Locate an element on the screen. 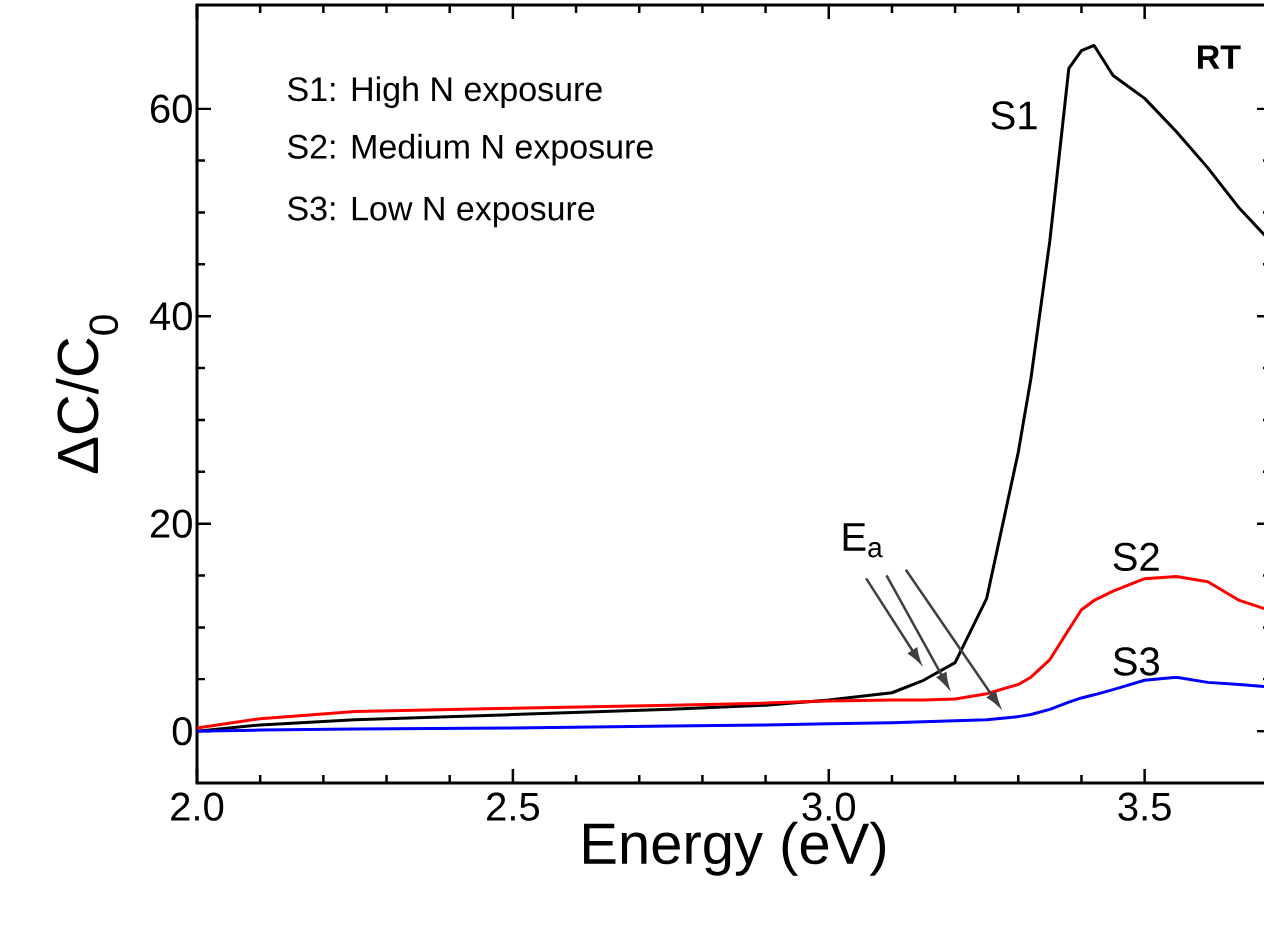 The image size is (1264, 930). x-tick-label: 2.5 is located at coordinates (513, 806).